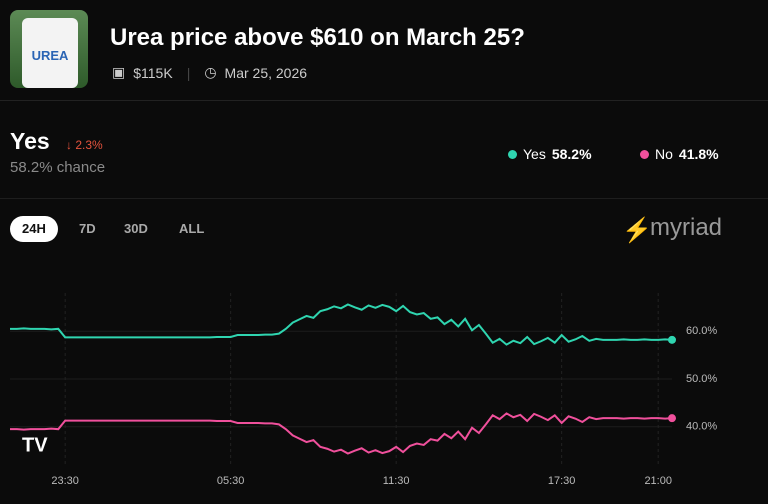 This screenshot has width=768, height=504. I want to click on date: Mar 25, 2026, so click(266, 72).